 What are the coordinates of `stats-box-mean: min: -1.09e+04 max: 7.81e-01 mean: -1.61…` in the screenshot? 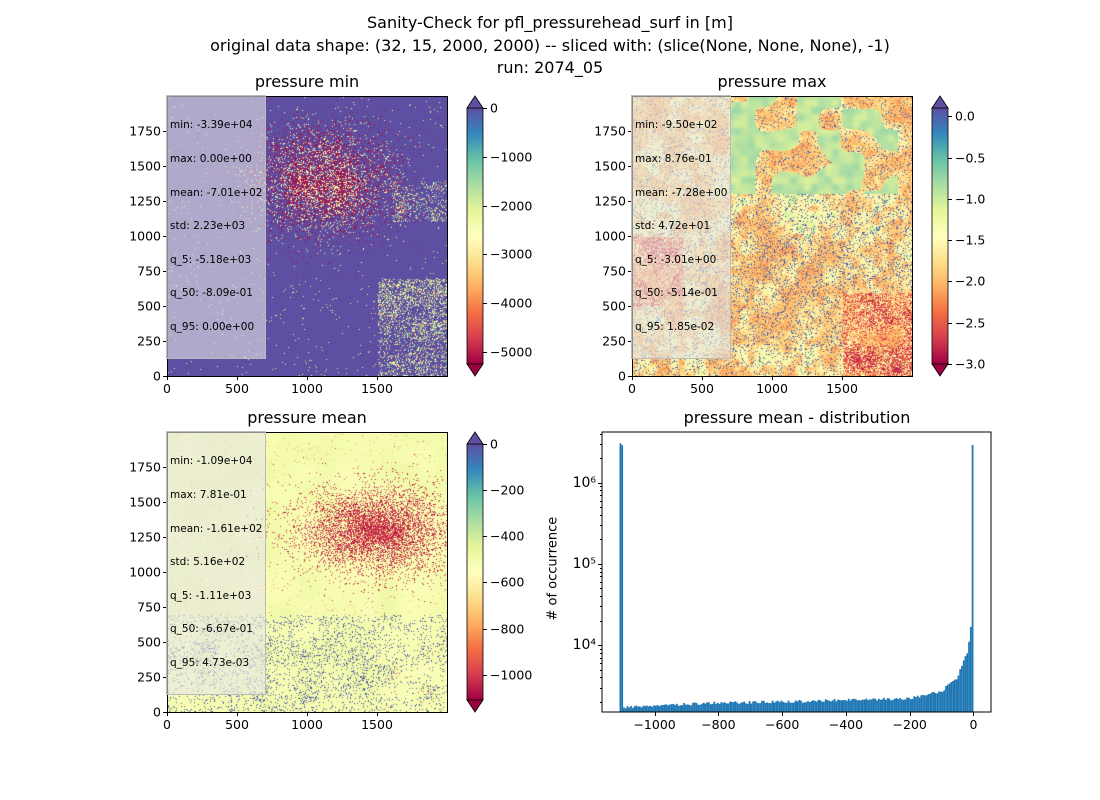 It's located at (216, 563).